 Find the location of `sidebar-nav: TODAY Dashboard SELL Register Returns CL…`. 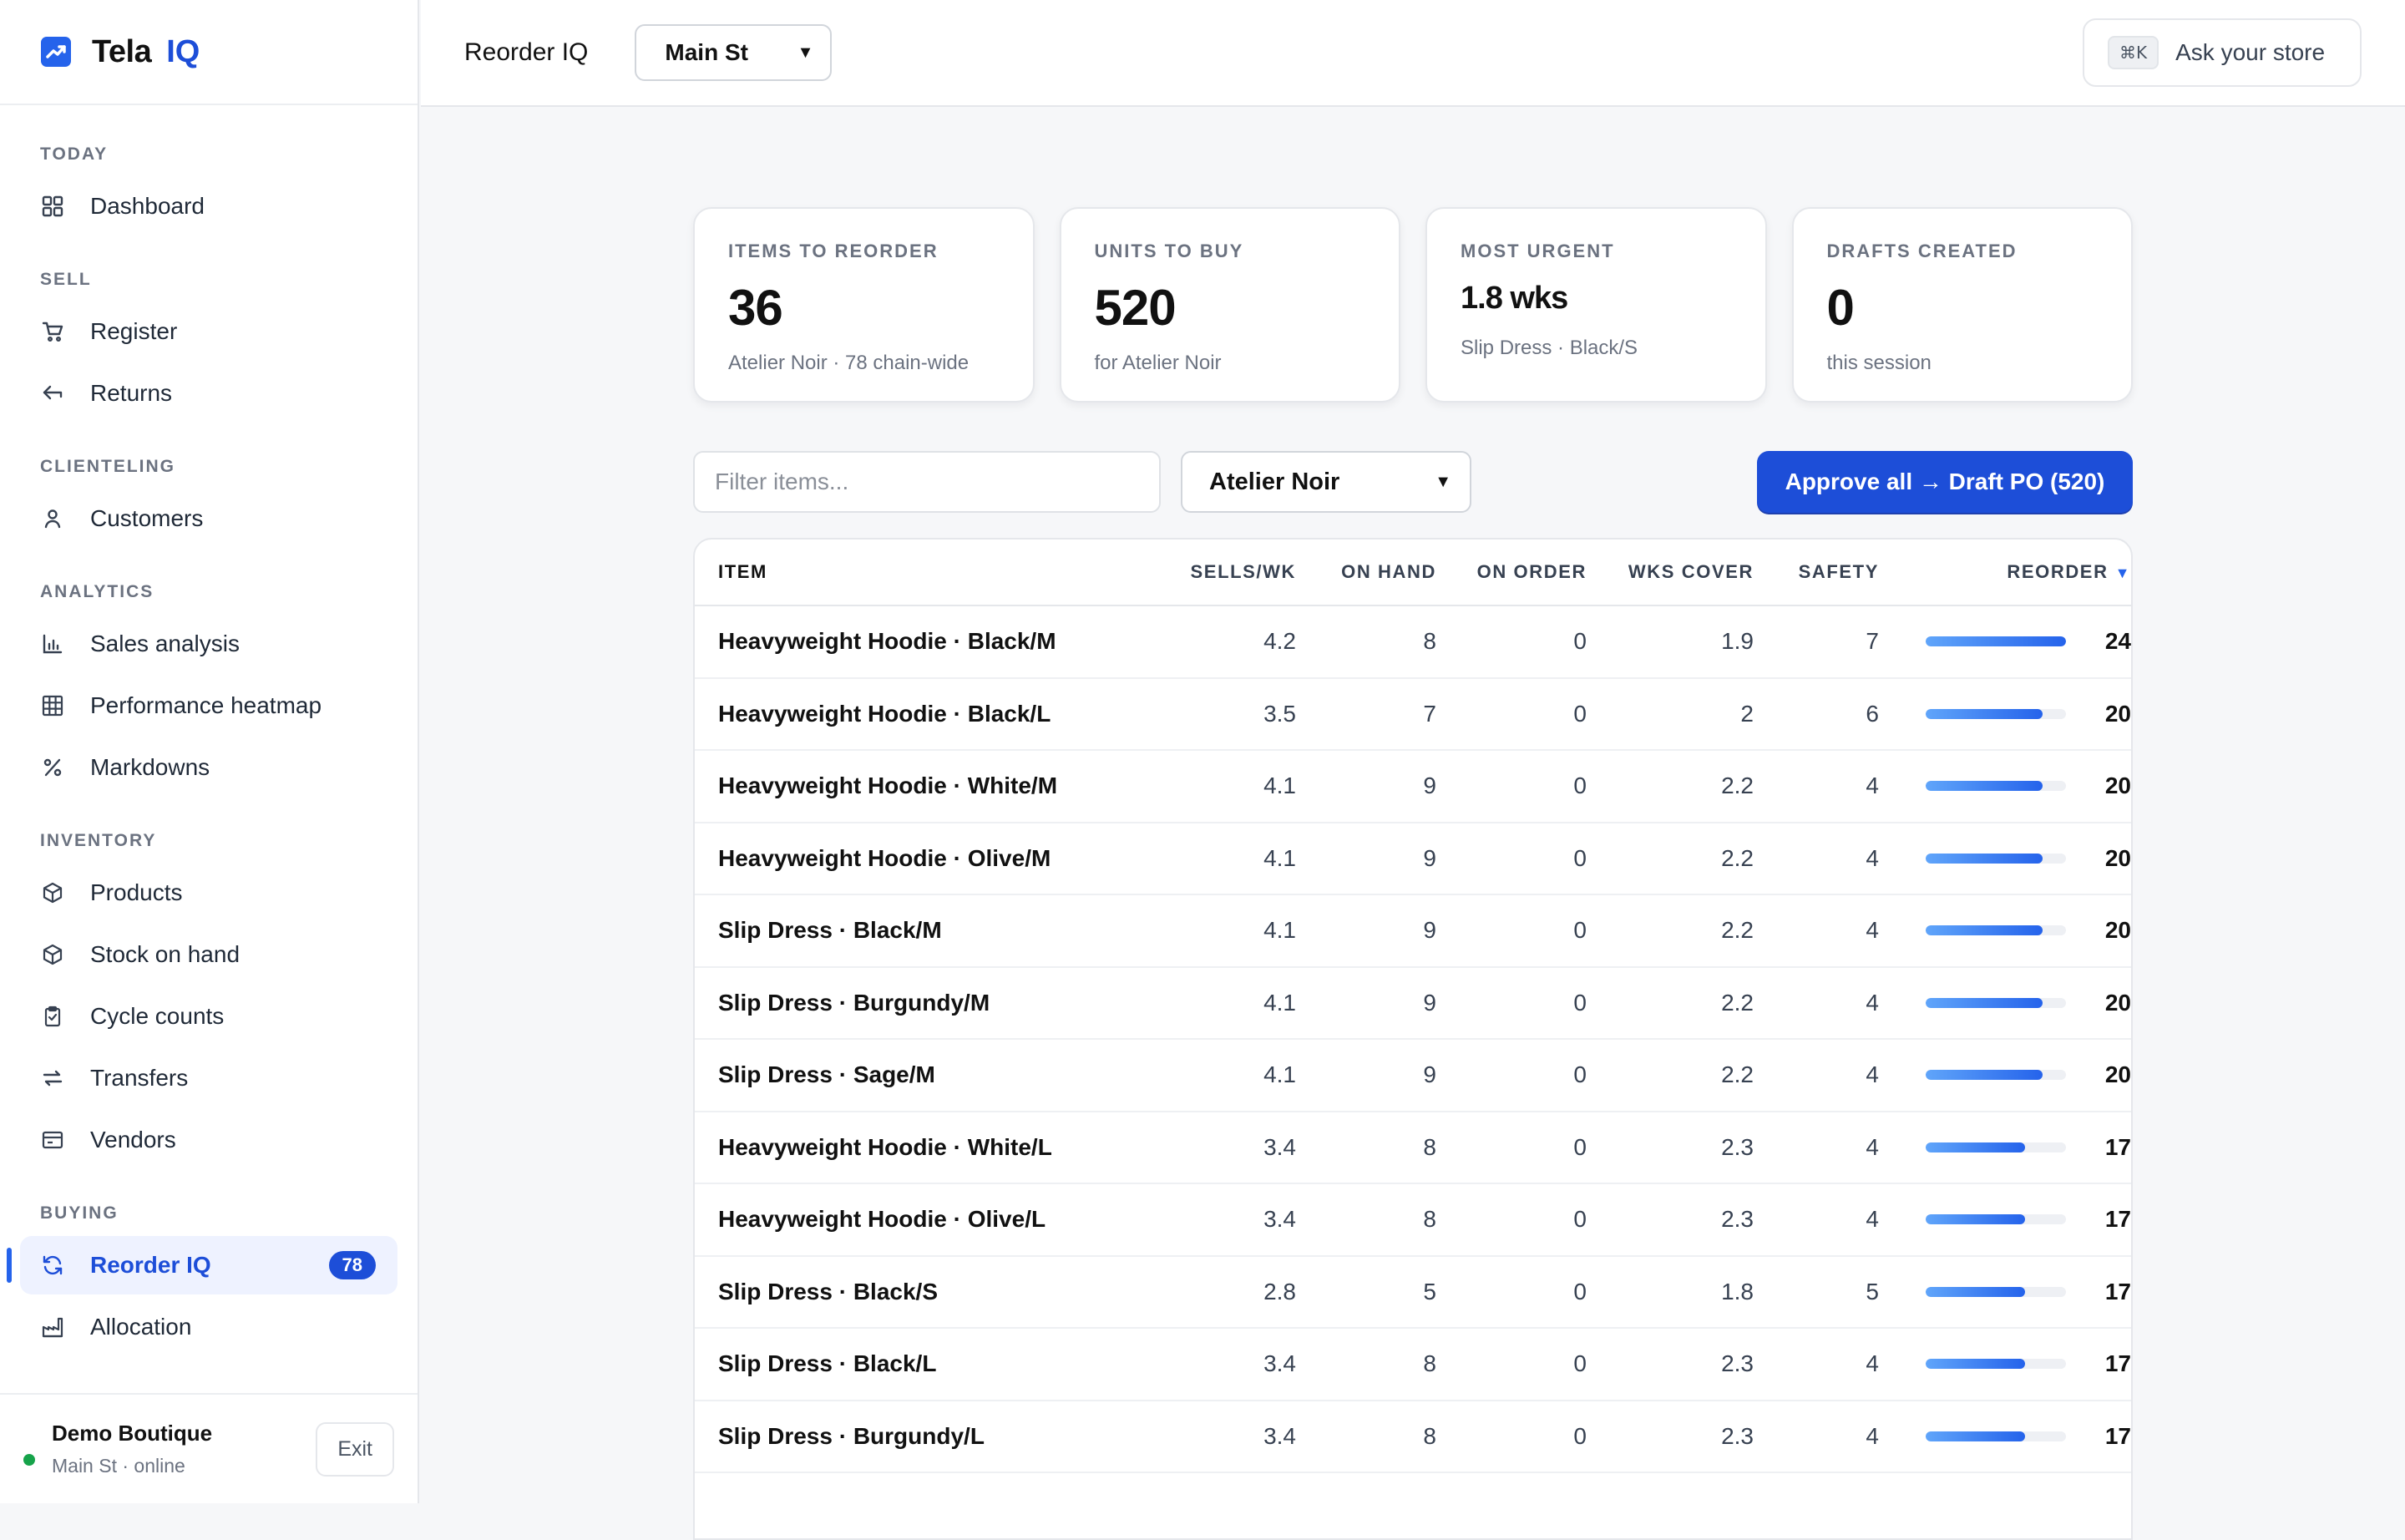

sidebar-nav: TODAY Dashboard SELL Register Returns CL… is located at coordinates (209, 731).